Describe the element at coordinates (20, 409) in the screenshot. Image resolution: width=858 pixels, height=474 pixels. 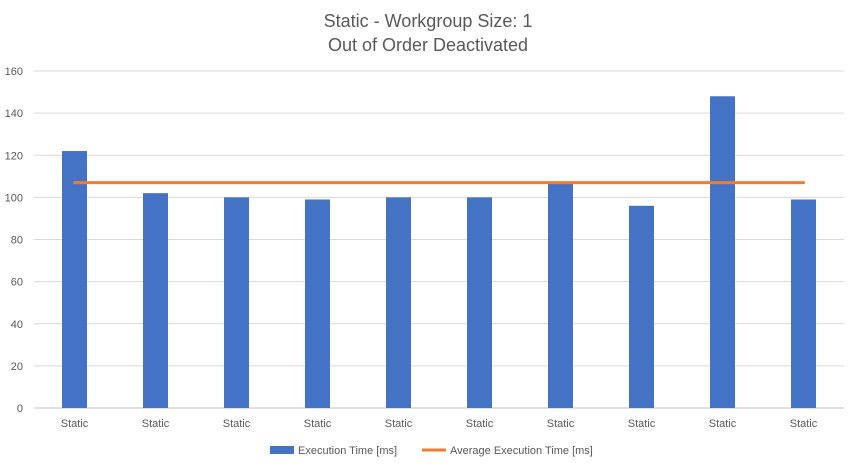
I see `y-tick-label: 0` at that location.